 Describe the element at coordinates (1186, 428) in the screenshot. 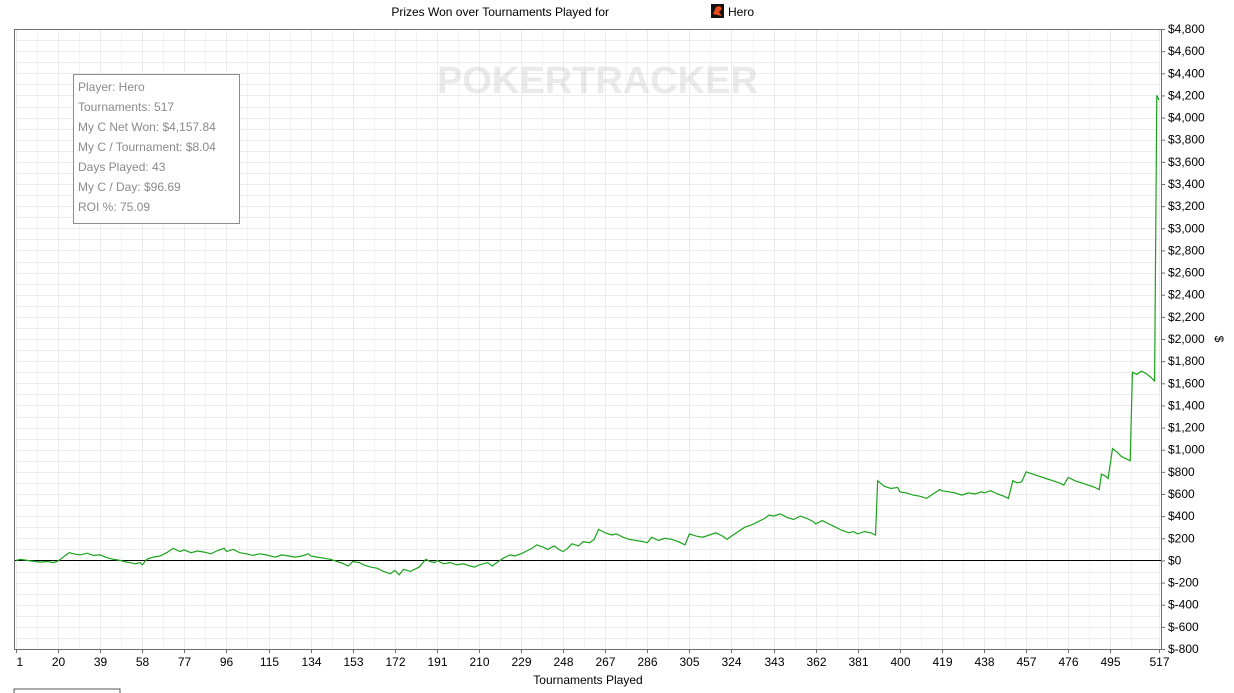

I see `y-tick-label: $1,200` at that location.